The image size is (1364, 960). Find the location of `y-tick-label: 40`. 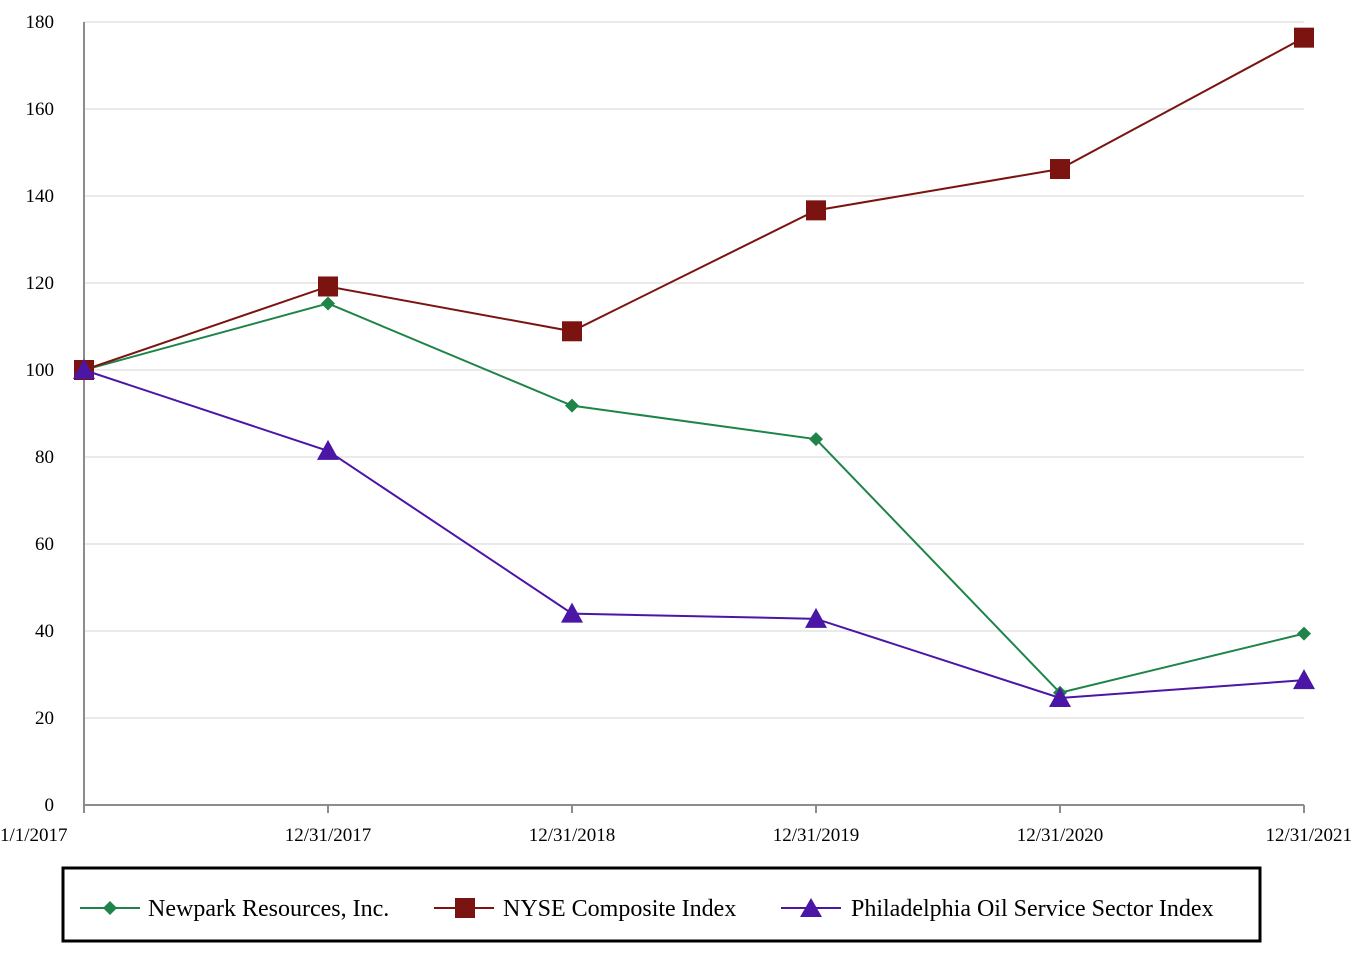

y-tick-label: 40 is located at coordinates (44, 631).